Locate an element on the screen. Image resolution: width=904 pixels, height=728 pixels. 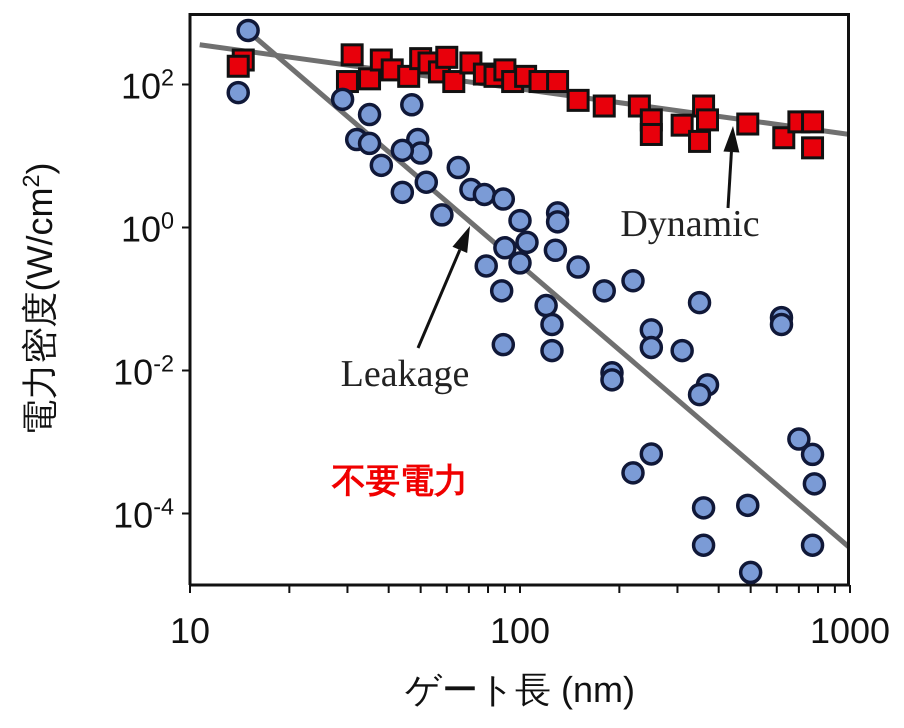
y-tick-label: 10$^{2}$ is located at coordinates (147, 85).